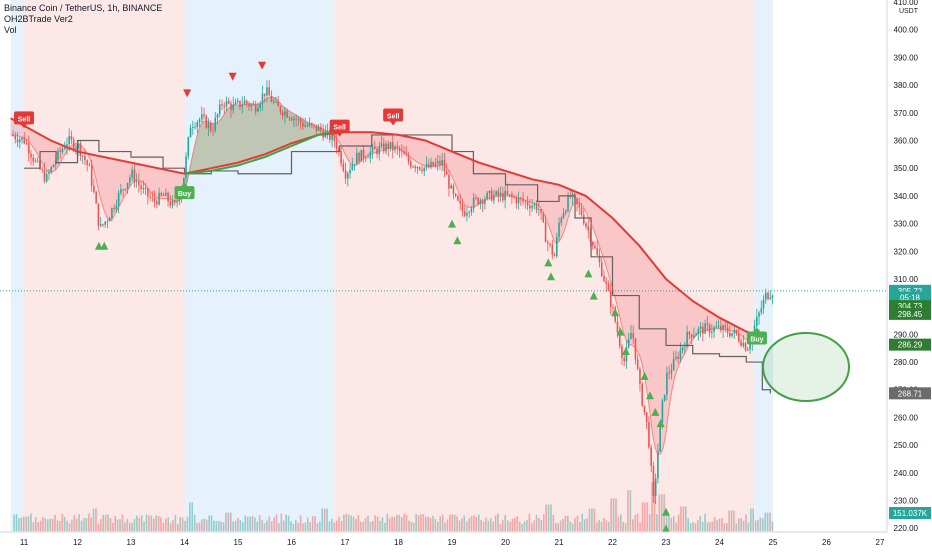  I want to click on signal-label-text: Buy, so click(756, 340).